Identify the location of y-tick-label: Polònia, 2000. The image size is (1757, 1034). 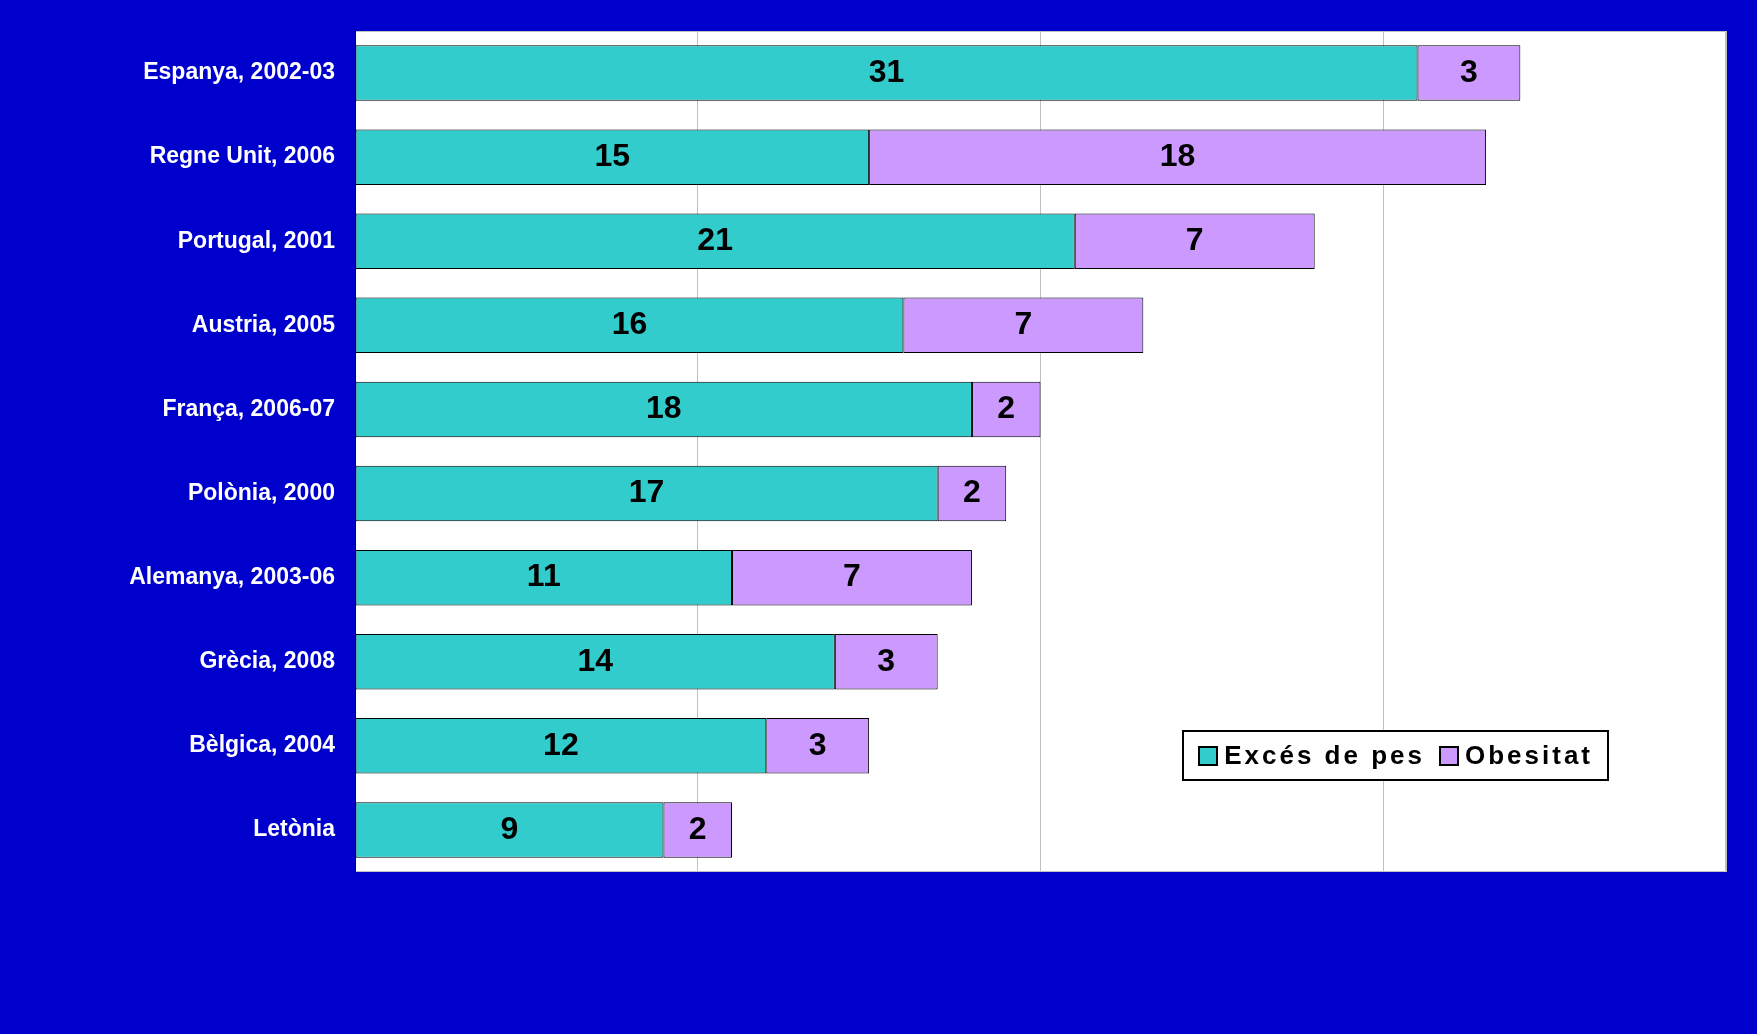
(261, 491).